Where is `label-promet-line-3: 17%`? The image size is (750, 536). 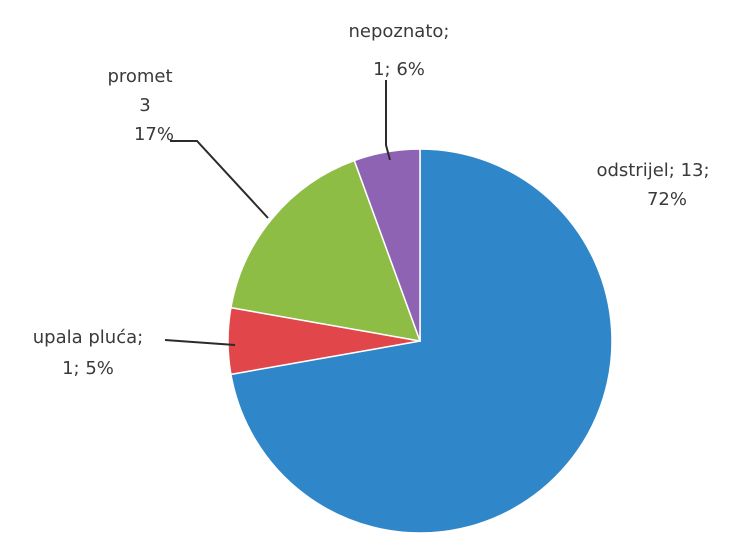
label-promet-line-3: 17% is located at coordinates (154, 134).